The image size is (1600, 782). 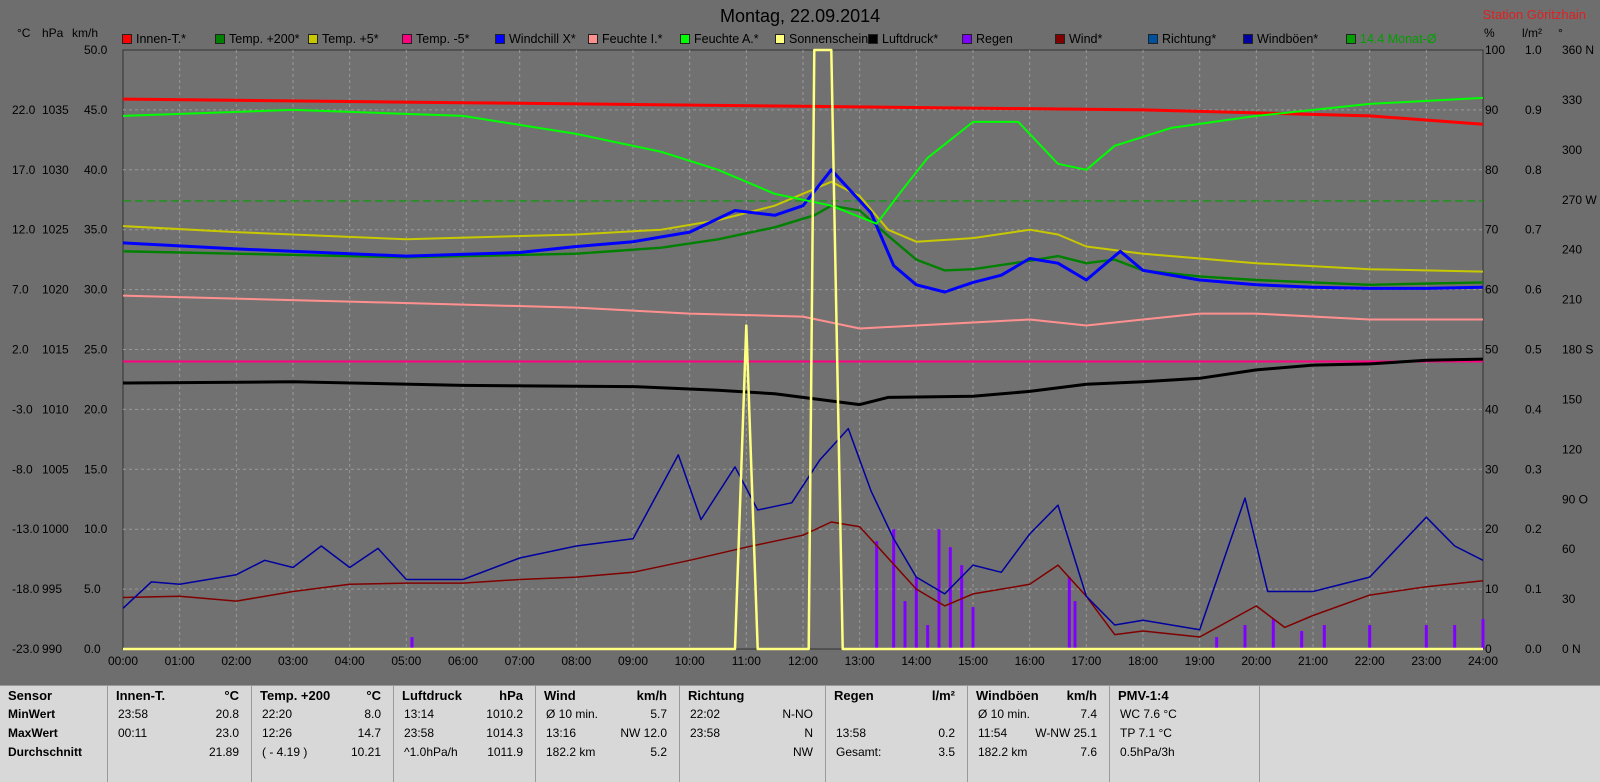 What do you see at coordinates (1146, 733) in the screenshot?
I see `stats-label: TP 7.1 °C` at bounding box center [1146, 733].